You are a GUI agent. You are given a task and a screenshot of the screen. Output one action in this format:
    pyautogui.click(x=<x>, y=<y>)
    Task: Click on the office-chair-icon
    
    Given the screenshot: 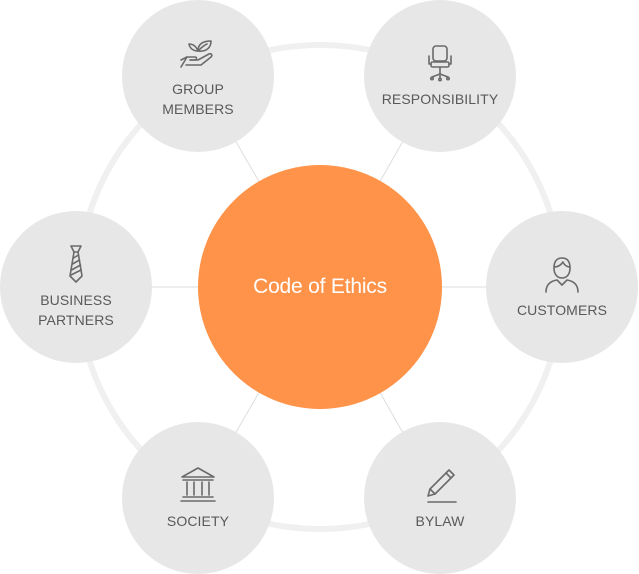 What is the action you would take?
    pyautogui.click(x=440, y=63)
    